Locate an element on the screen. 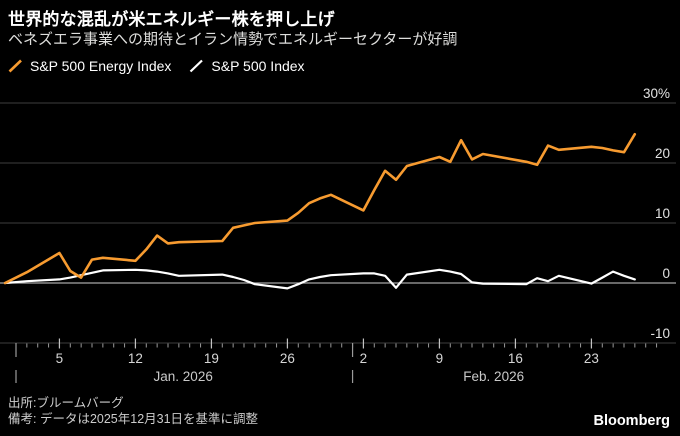  y-axis-label: 0 is located at coordinates (666, 273).